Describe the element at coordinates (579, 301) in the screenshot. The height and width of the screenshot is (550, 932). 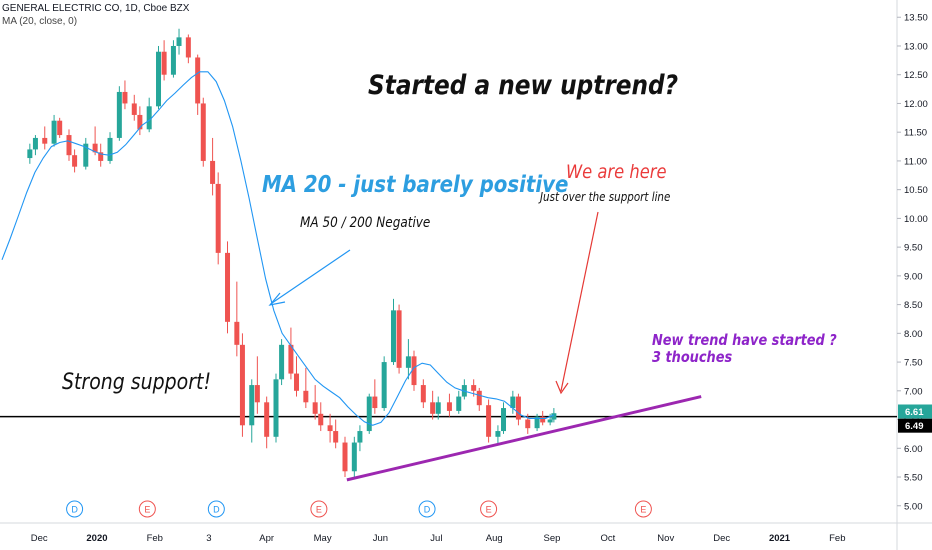
I see `here-arrow` at that location.